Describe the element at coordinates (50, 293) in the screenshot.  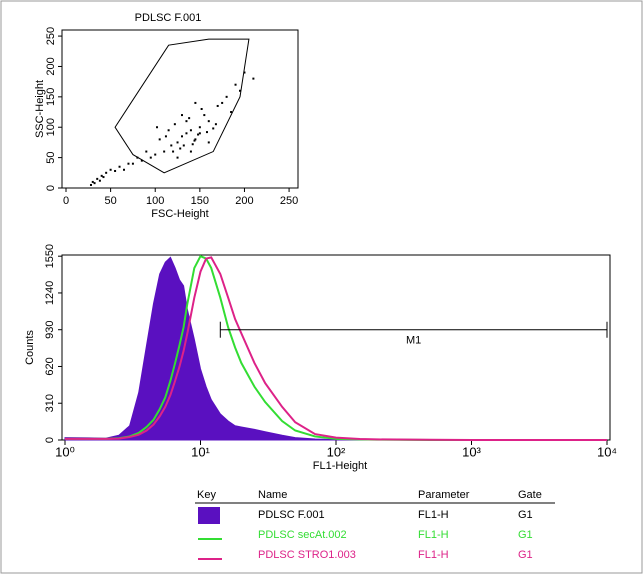
I see `y-tick-label: 1240` at that location.